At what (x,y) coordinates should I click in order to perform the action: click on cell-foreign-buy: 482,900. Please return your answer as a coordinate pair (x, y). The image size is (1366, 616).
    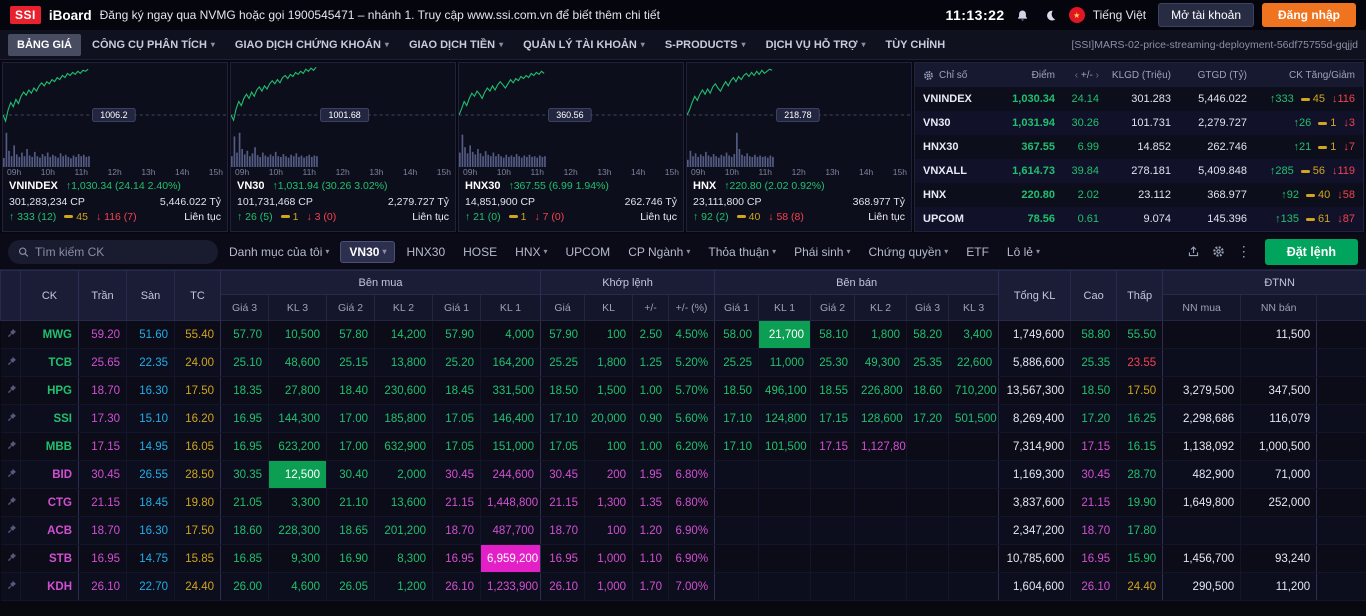
    Looking at the image, I should click on (1202, 474).